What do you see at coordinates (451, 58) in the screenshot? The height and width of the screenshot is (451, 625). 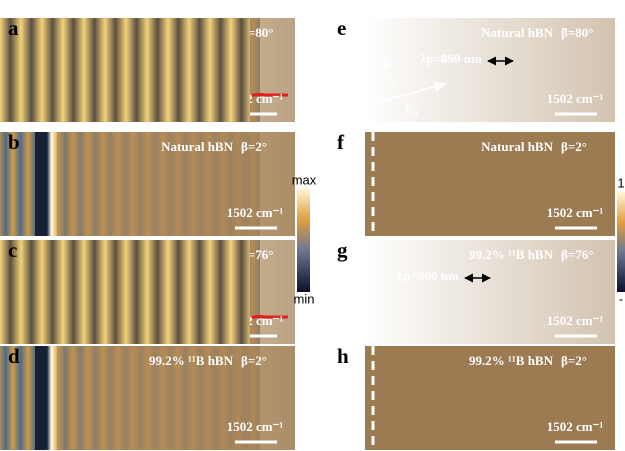 I see `wavelength-label: λp=890 nm` at bounding box center [451, 58].